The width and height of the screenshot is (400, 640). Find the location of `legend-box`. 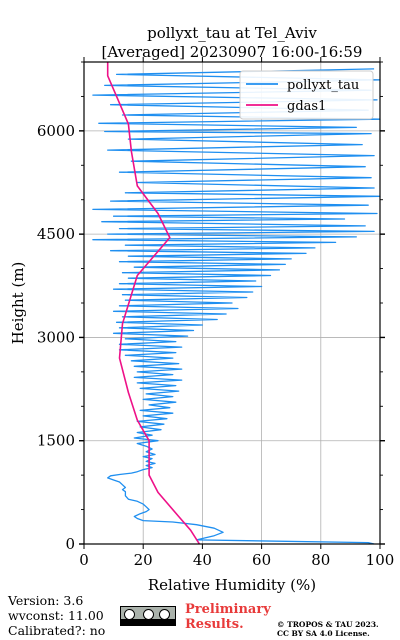

legend-box is located at coordinates (306, 95).